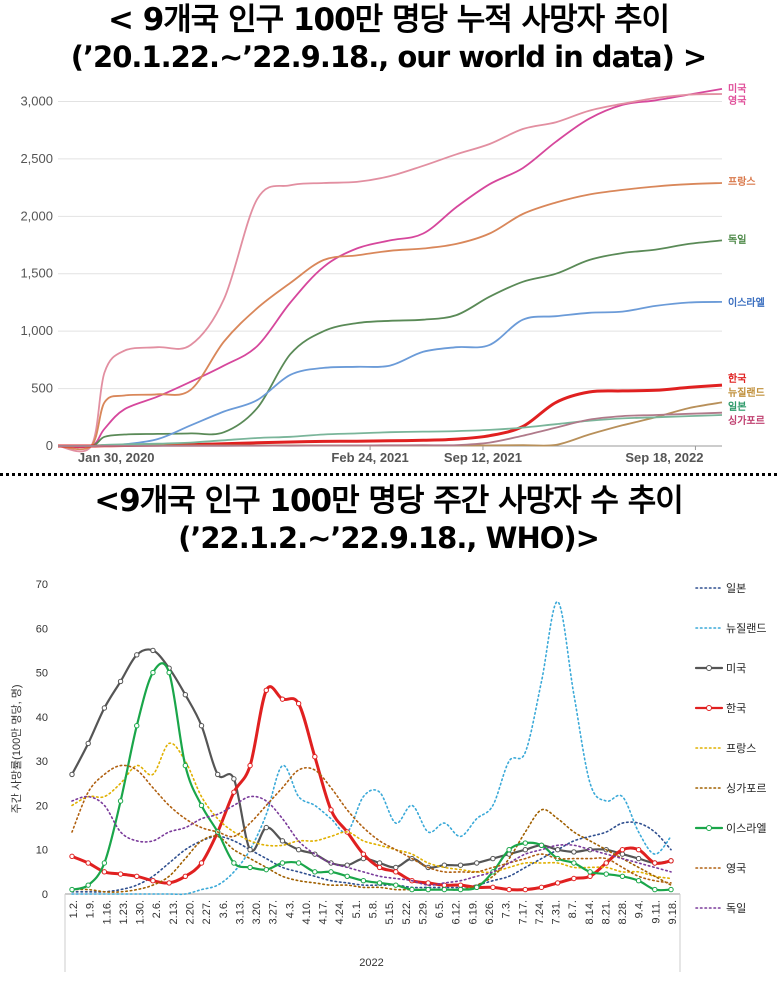 The height and width of the screenshot is (981, 777). What do you see at coordinates (741, 748) in the screenshot?
I see `legend-label: 프랑스` at bounding box center [741, 748].